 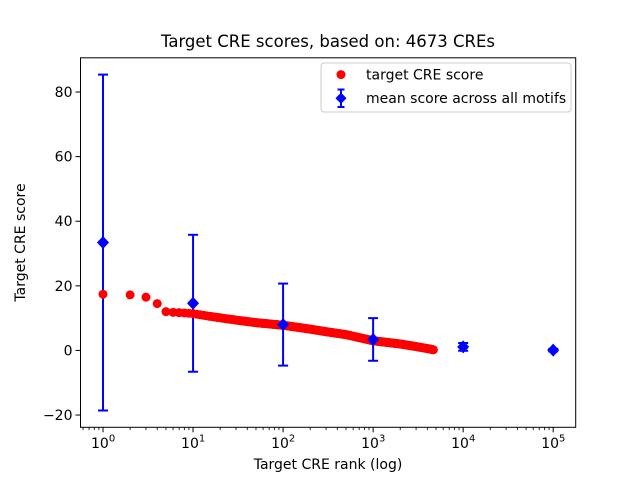 I want to click on x-tick-label: 10², so click(x=283, y=443).